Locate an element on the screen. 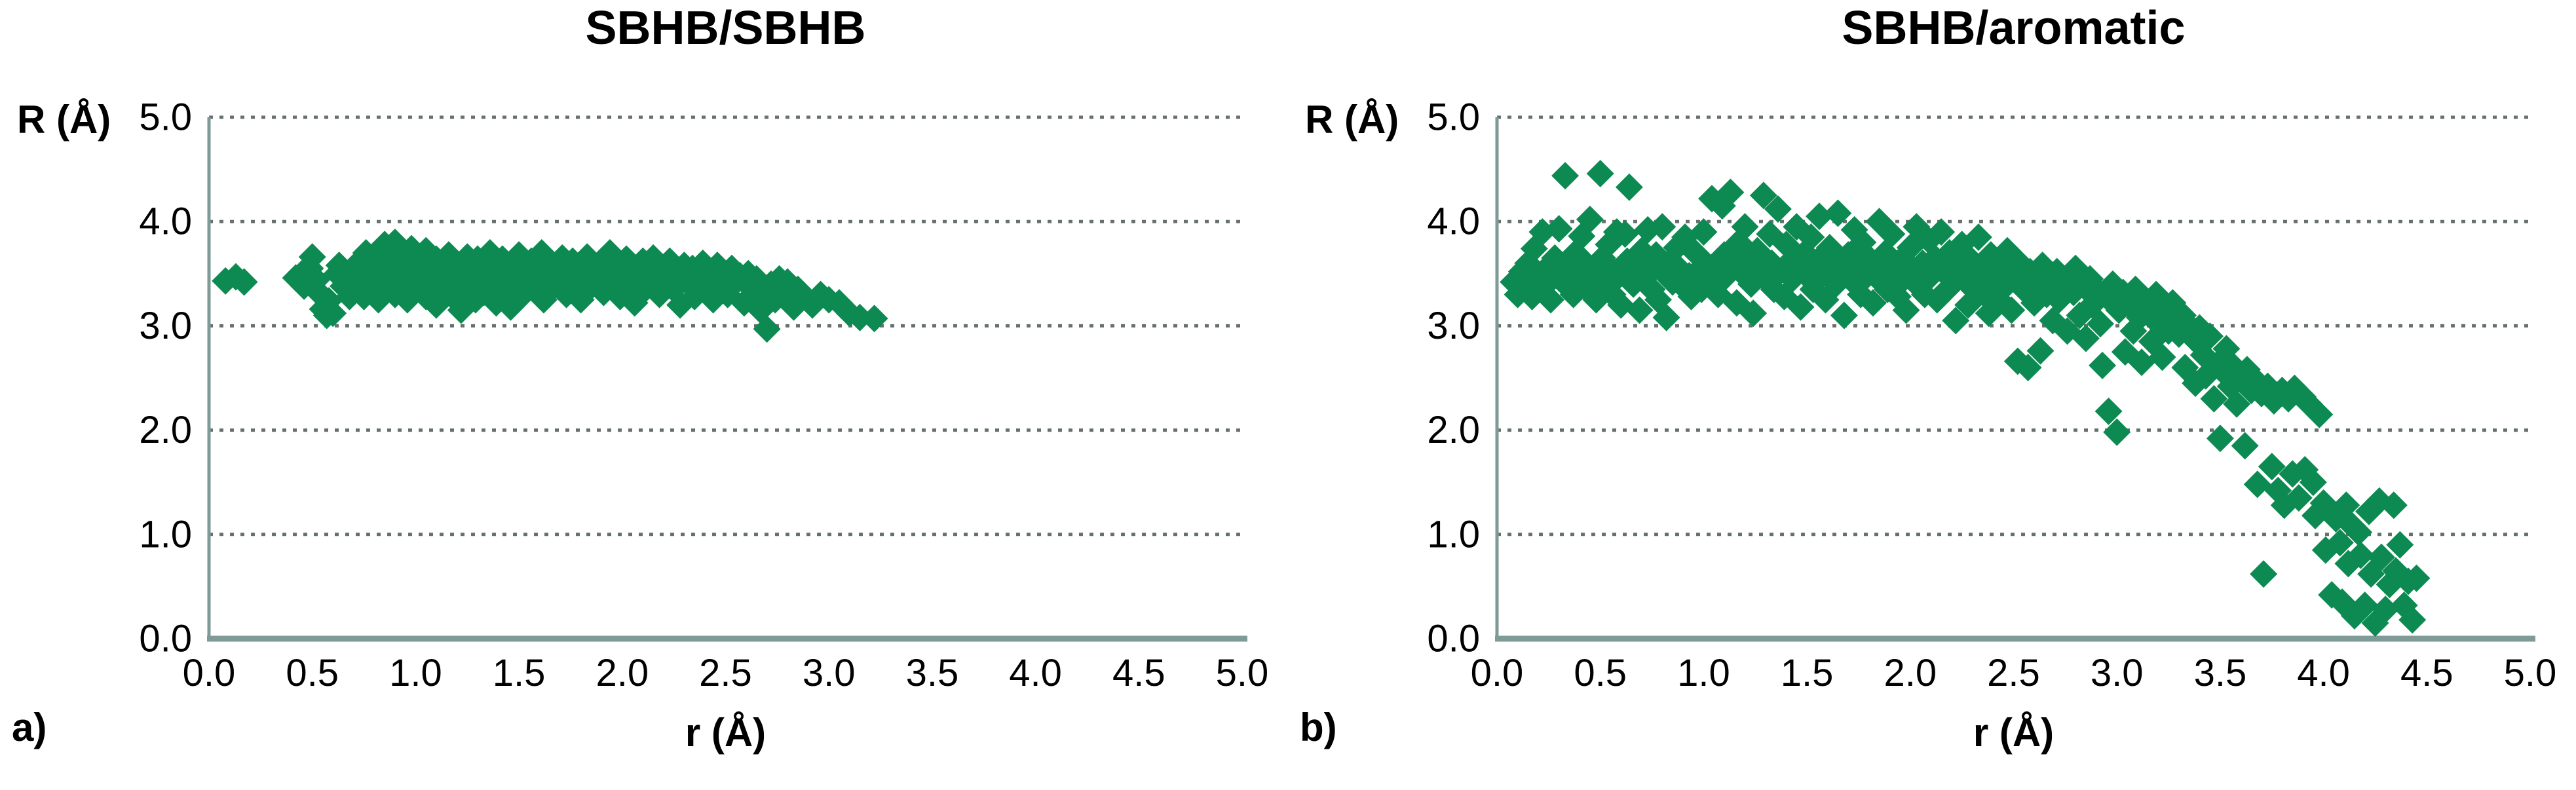 Image resolution: width=2576 pixels, height=790 pixels. y-tick-label: 4.0 is located at coordinates (165, 221).